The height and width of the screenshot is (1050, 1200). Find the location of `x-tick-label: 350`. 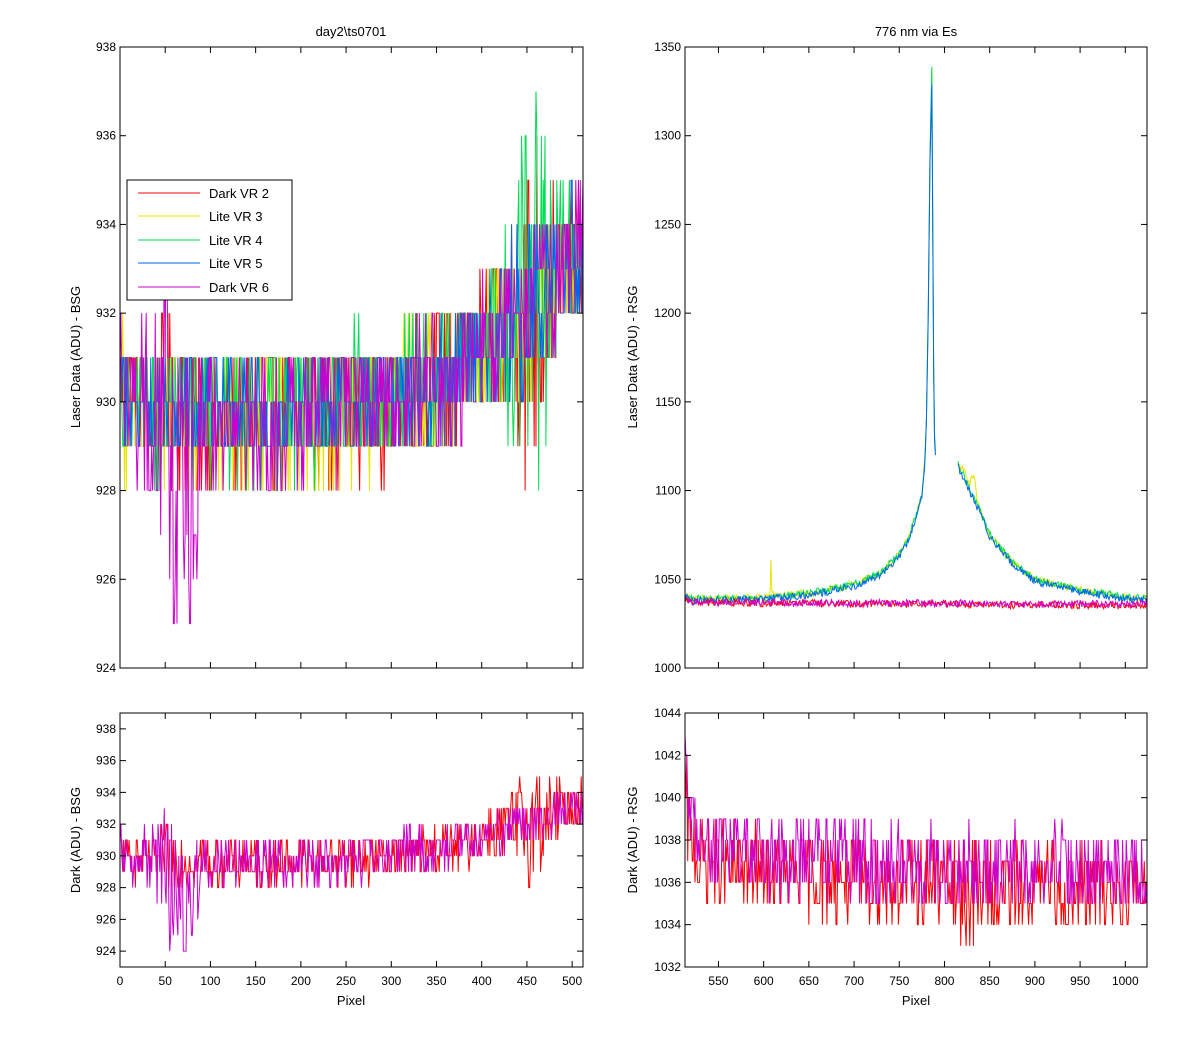

x-tick-label: 350 is located at coordinates (436, 981).